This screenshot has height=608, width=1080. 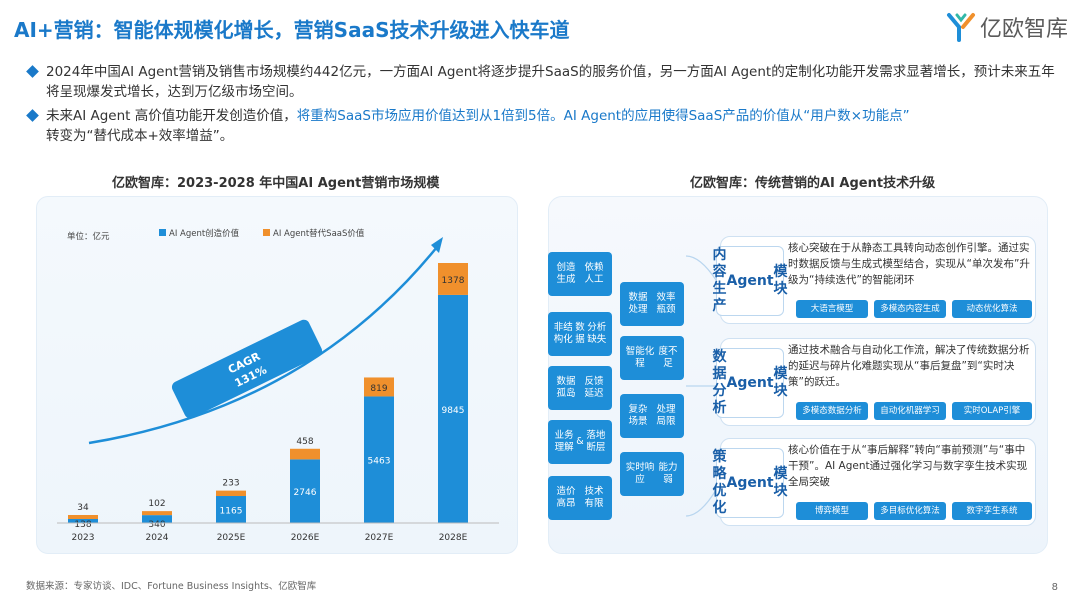 I want to click on label-orange-2027E: 819, so click(x=378, y=389).